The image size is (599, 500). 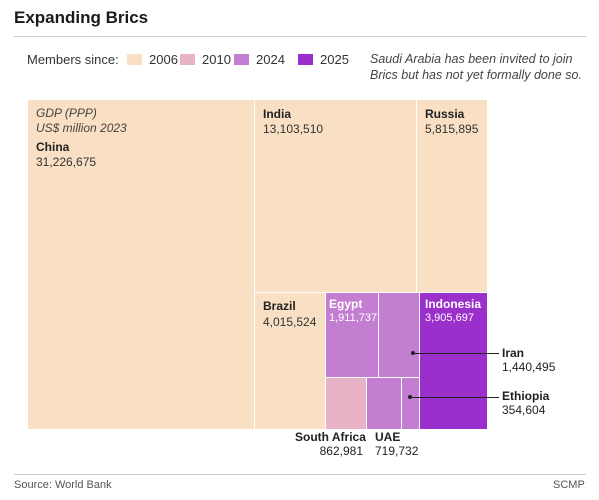 I want to click on ethiopia-name-label: Ethiopia, so click(x=526, y=396).